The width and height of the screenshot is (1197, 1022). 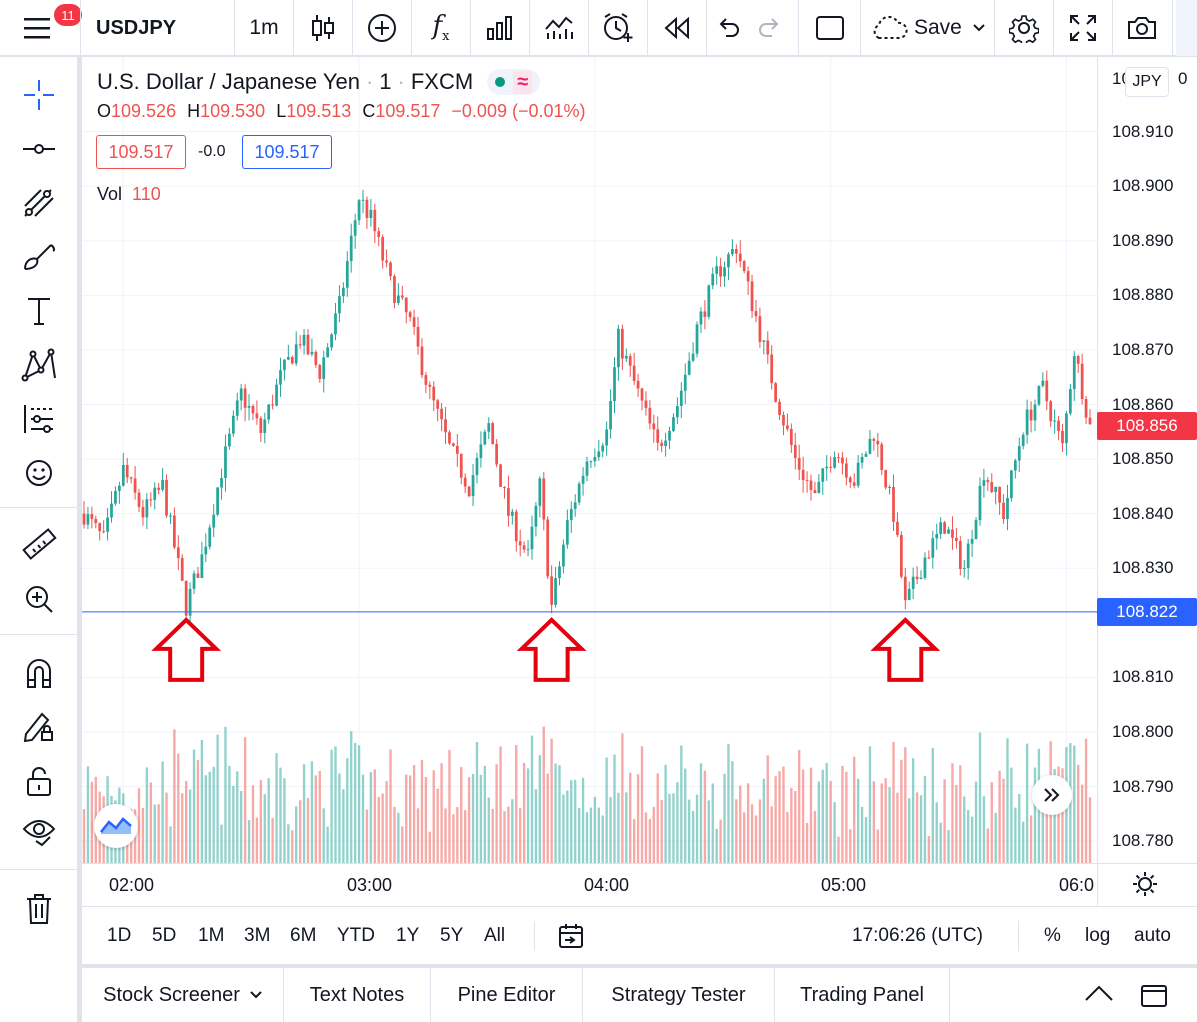 What do you see at coordinates (1154, 998) in the screenshot?
I see `maximize-panel-button` at bounding box center [1154, 998].